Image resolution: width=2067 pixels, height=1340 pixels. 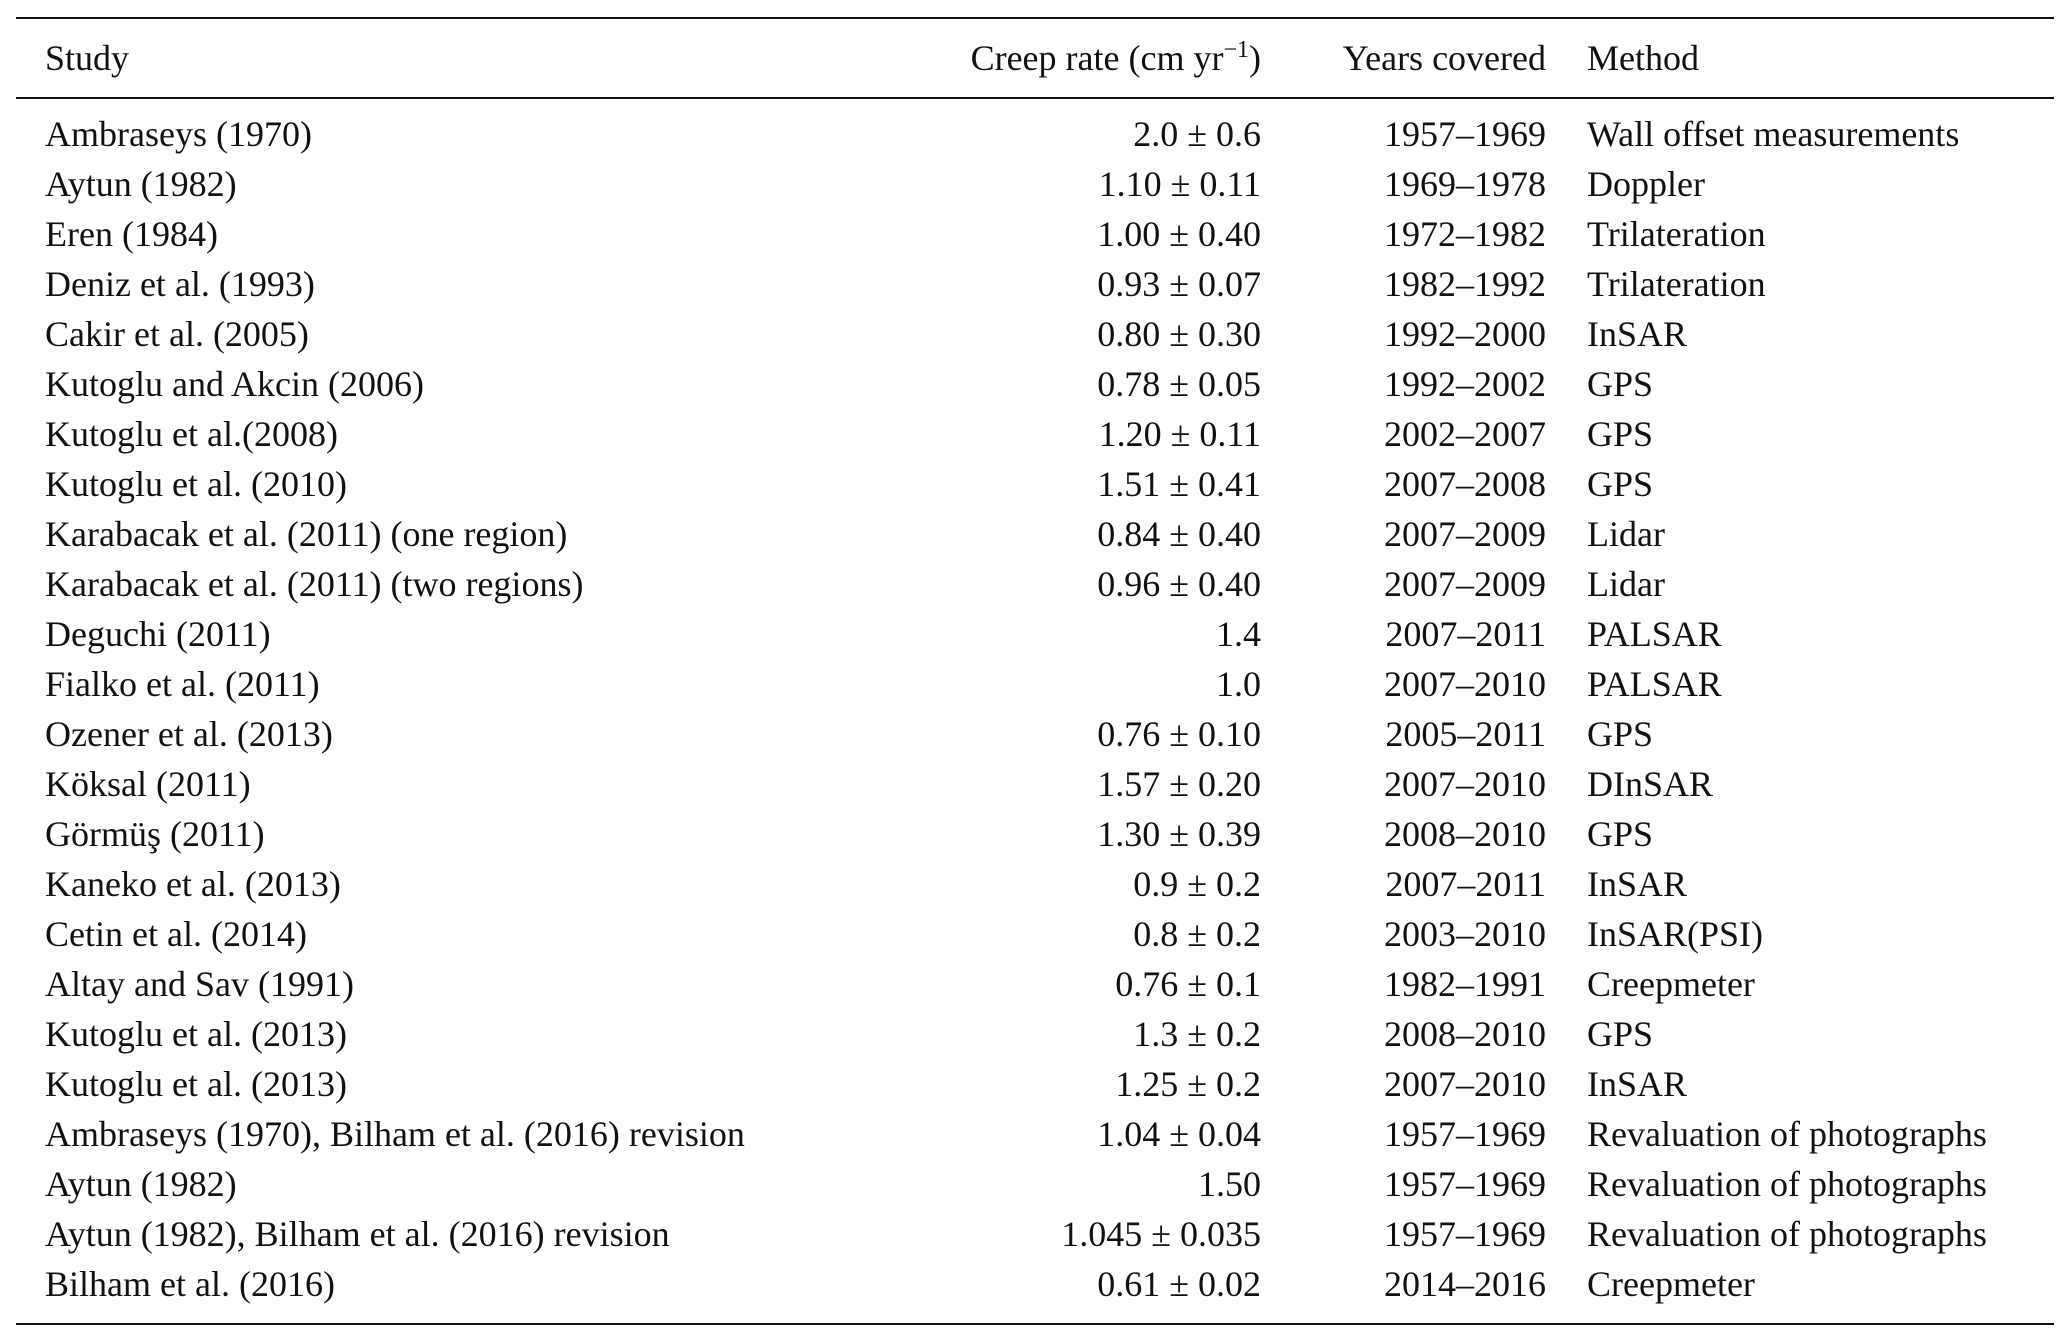 What do you see at coordinates (1035, 18) in the screenshot?
I see `top-rule` at bounding box center [1035, 18].